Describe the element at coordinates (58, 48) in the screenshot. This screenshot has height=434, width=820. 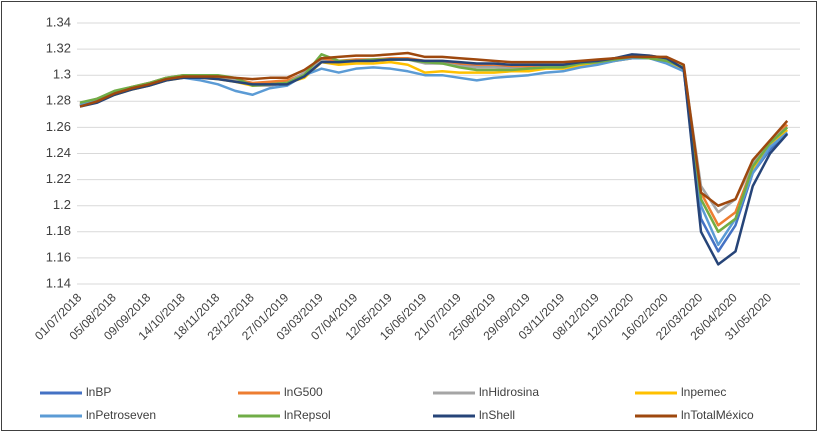
I see `y-tick-label: 1.32` at that location.